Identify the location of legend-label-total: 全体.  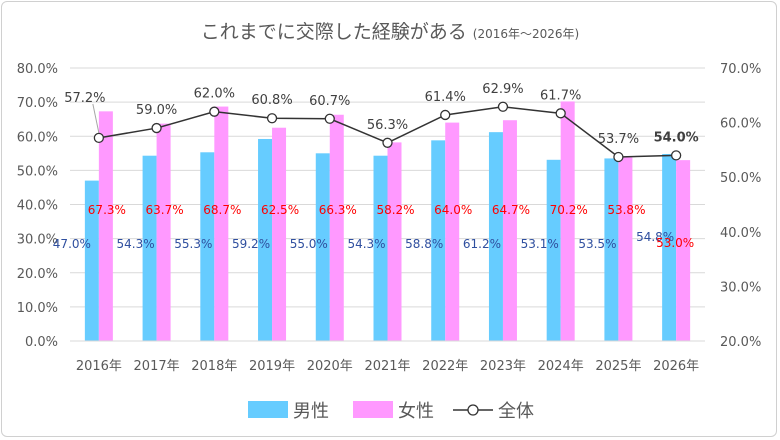
(516, 411).